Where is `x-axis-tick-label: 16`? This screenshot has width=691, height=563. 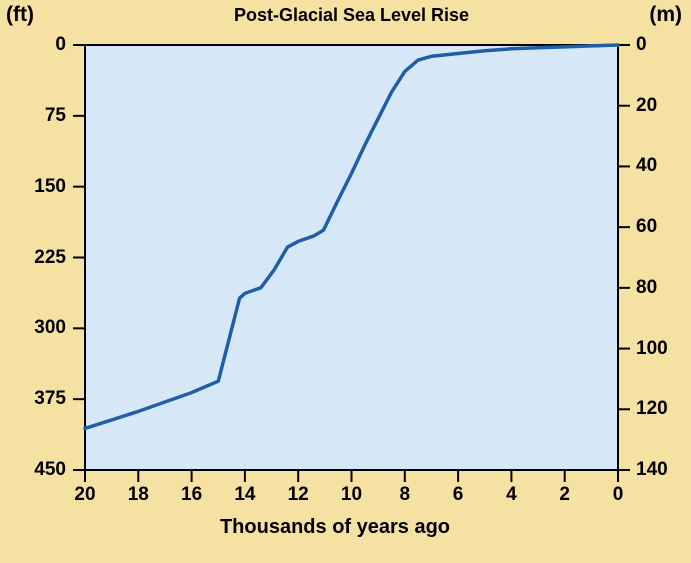 x-axis-tick-label: 16 is located at coordinates (192, 494).